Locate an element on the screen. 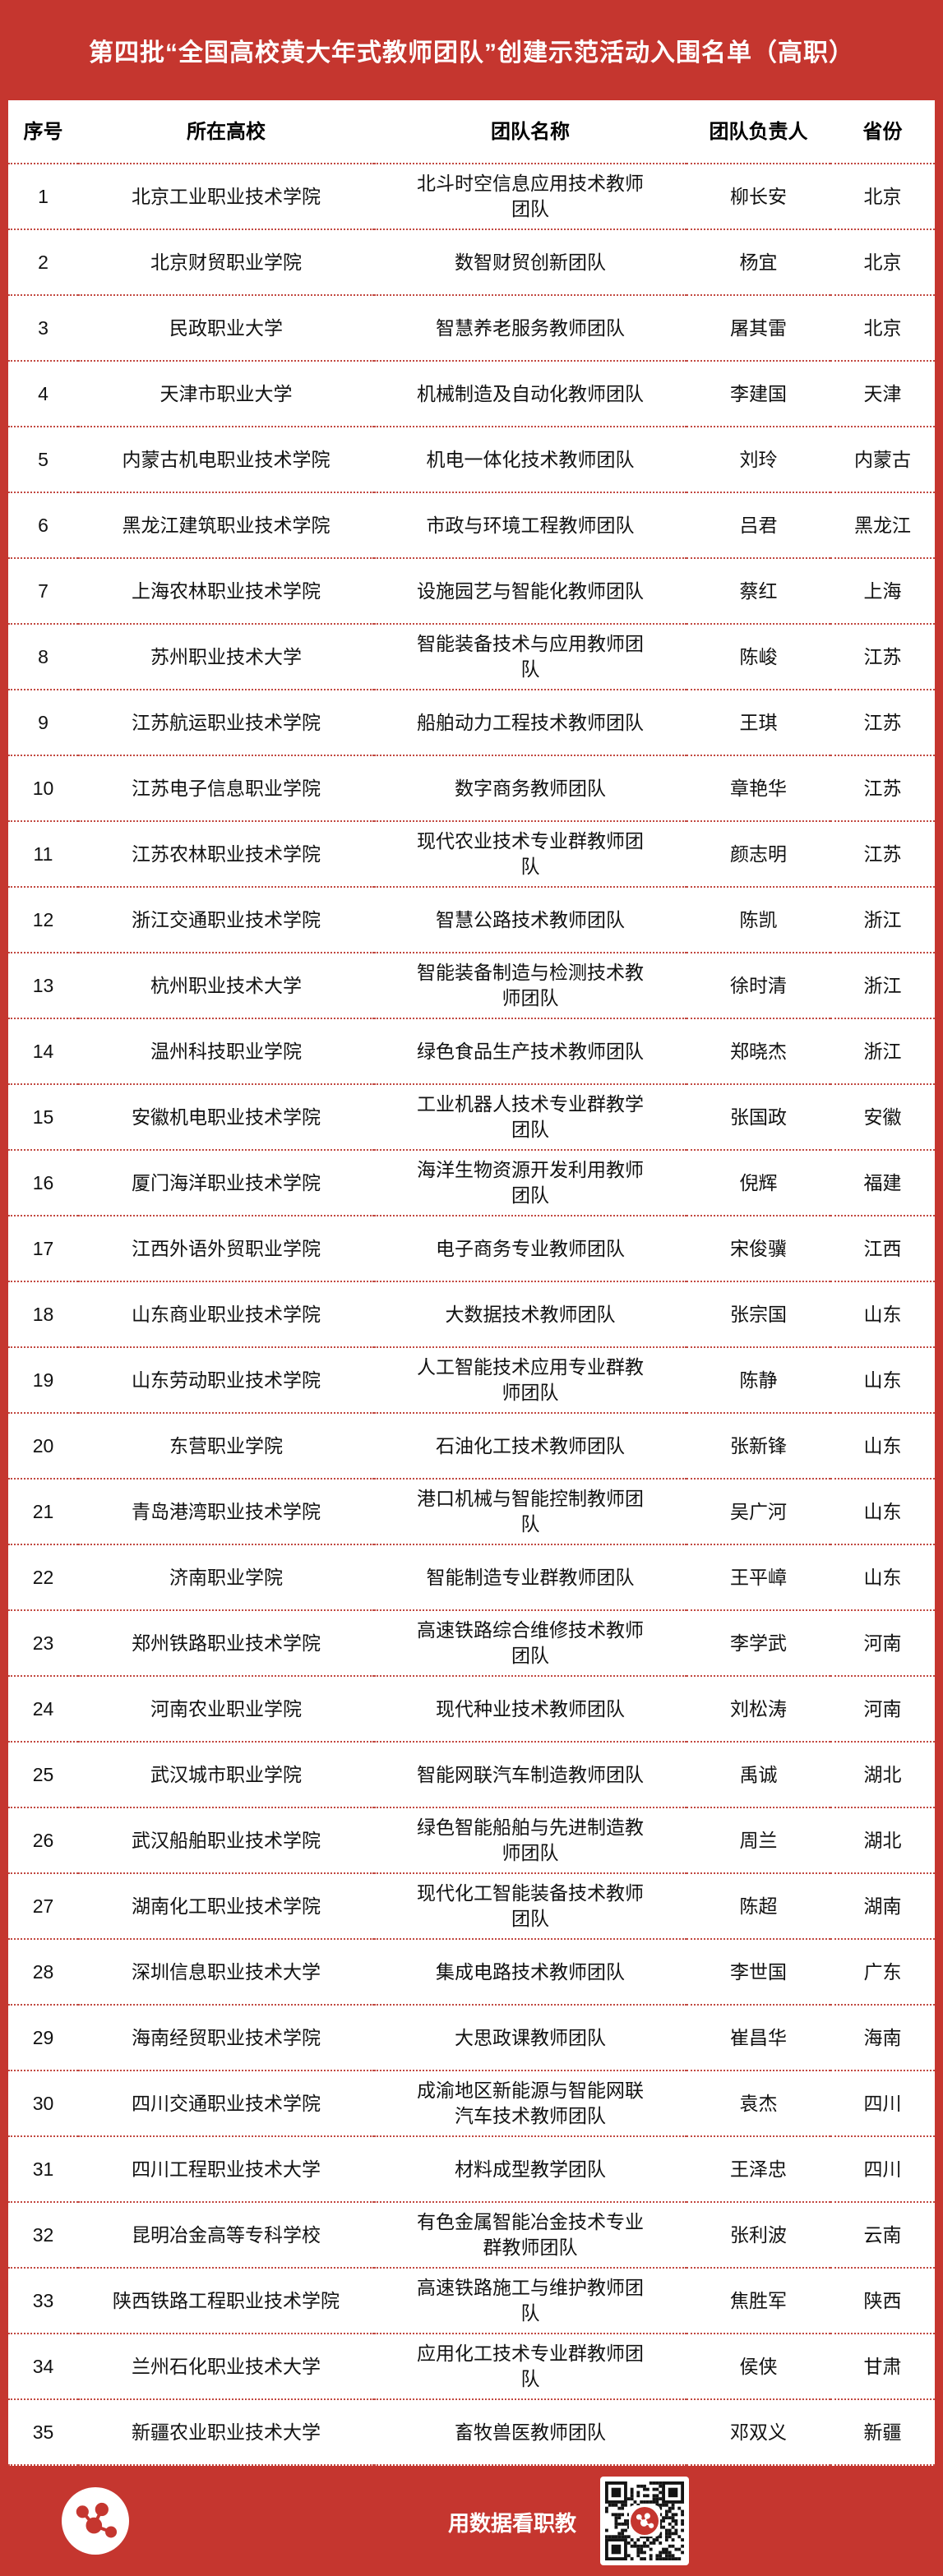 The image size is (943, 2576). table-row: 2 北京财贸职业学院 数智财贸创新团队 杨宜 北京 is located at coordinates (471, 263).